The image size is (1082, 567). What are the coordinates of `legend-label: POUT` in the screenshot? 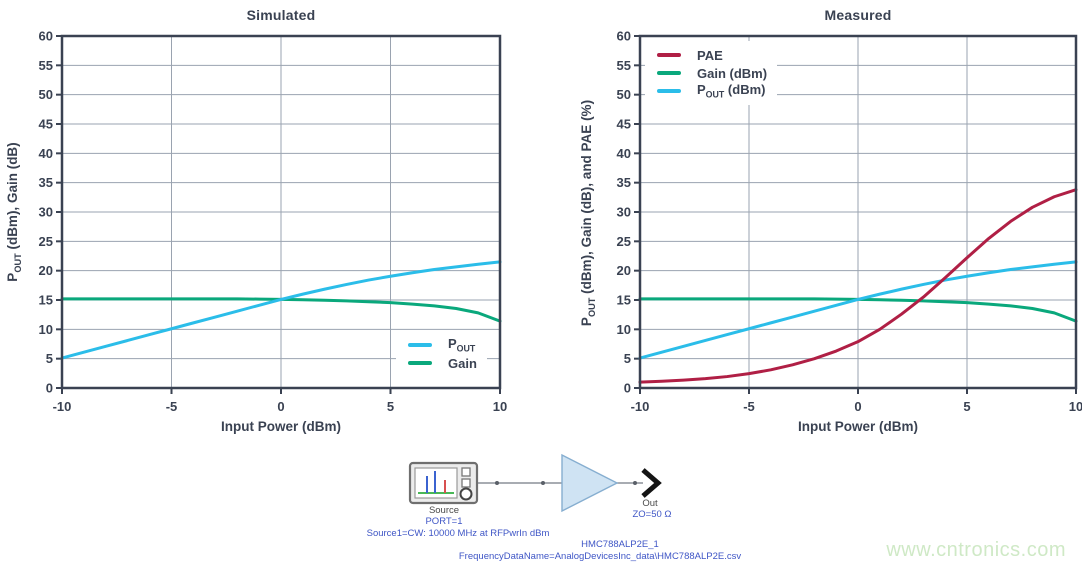 It's located at (462, 345).